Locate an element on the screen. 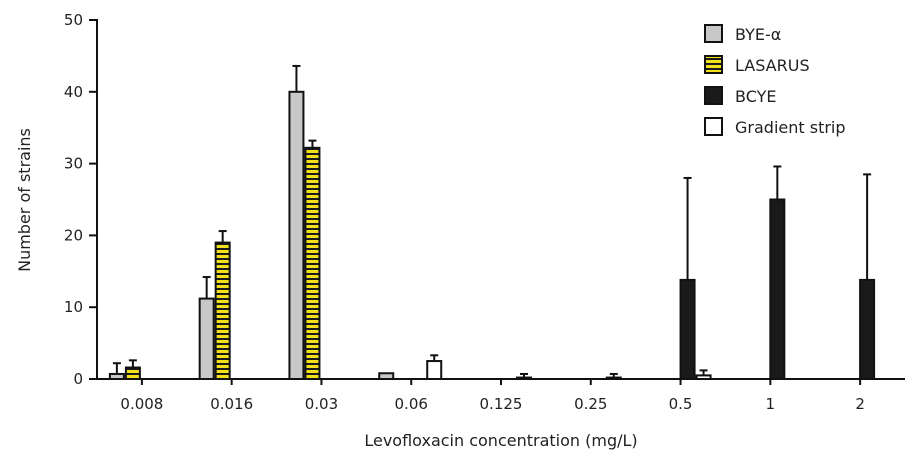 The image size is (920, 455). legend: BYE-α LASARUS BCYE Gradient strip is located at coordinates (775, 80).